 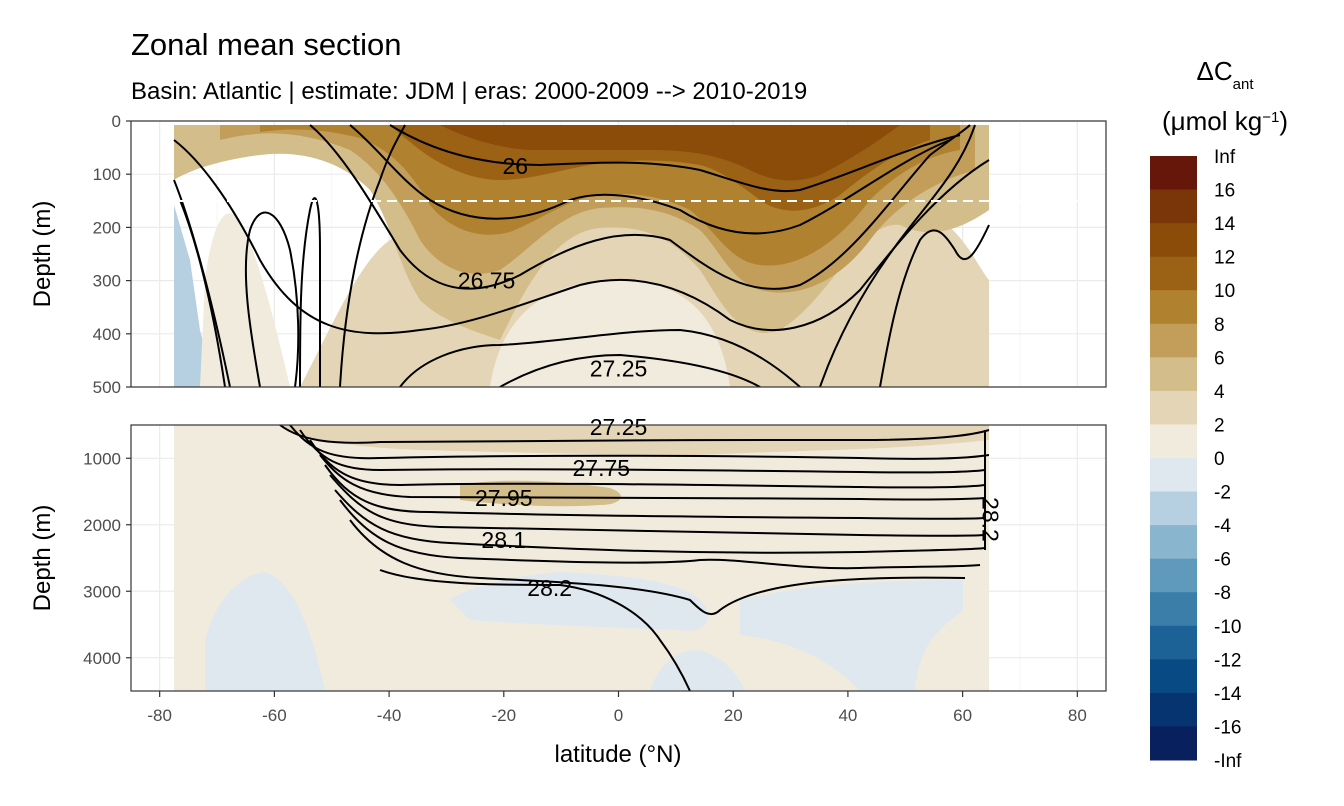 I want to click on y-axis-label-upper: Depth (m), so click(x=42, y=254).